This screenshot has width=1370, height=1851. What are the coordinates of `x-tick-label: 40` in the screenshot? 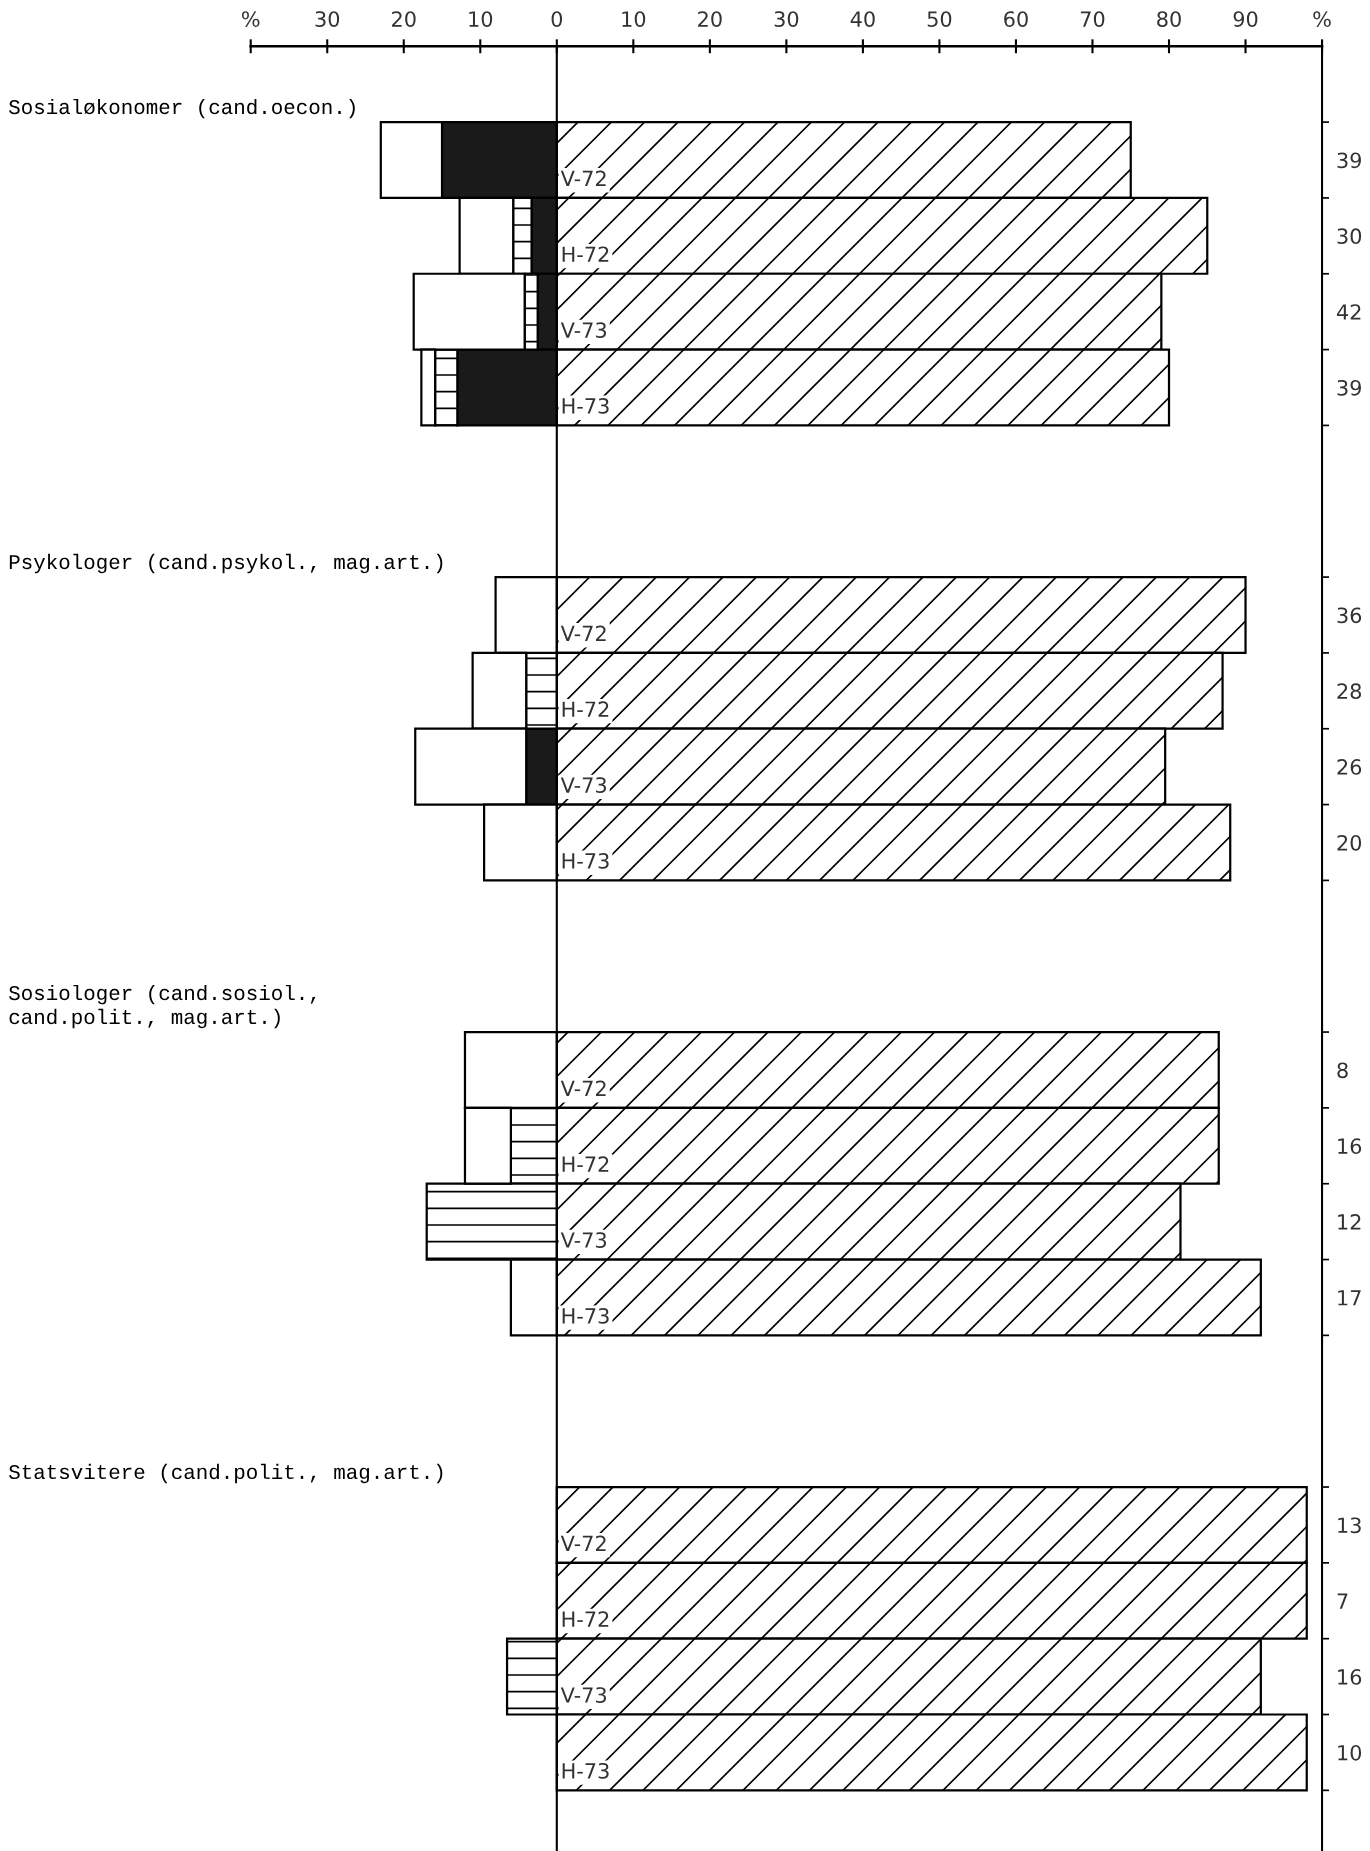 It's located at (862, 19).